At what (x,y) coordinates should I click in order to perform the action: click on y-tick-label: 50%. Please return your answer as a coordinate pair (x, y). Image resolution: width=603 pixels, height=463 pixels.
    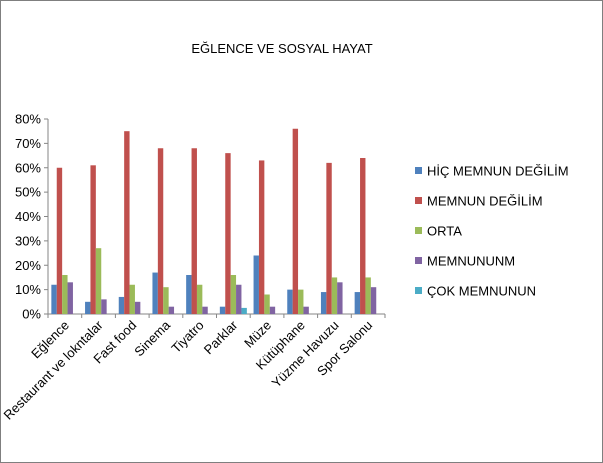
    Looking at the image, I should click on (28, 192).